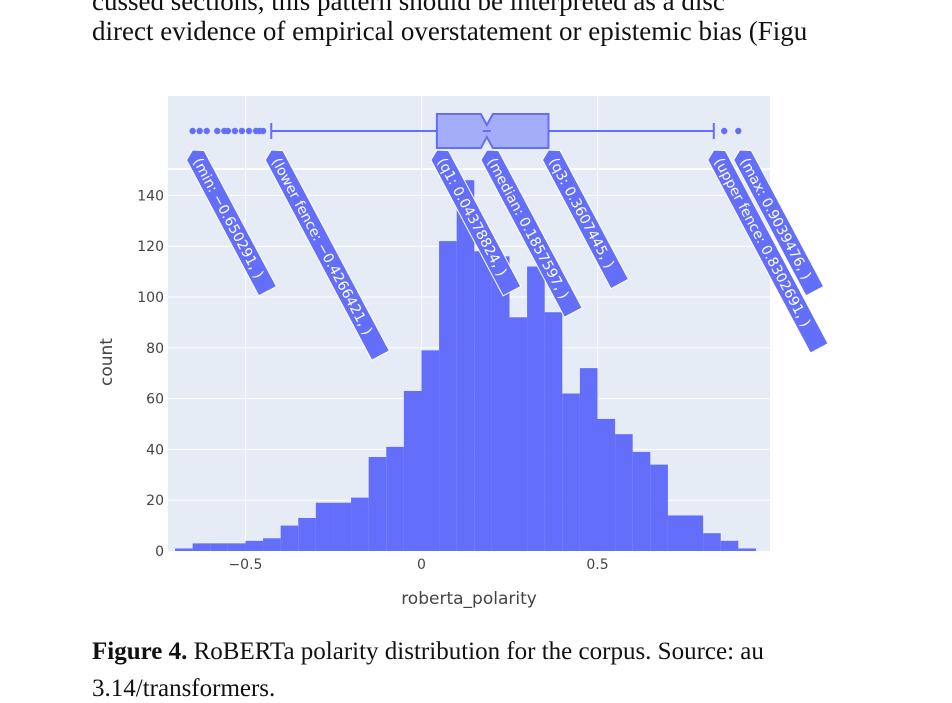 The width and height of the screenshot is (952, 703). Describe the element at coordinates (107, 362) in the screenshot. I see `y-axis-label: count` at that location.